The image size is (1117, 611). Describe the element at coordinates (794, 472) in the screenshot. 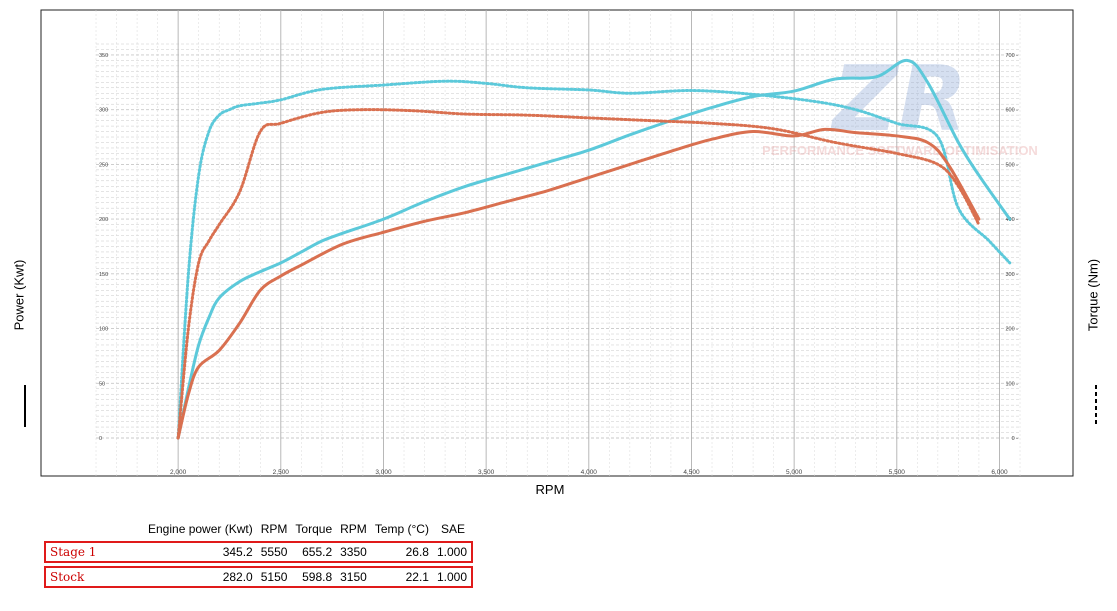

I see `x-tick-label: 5,000` at that location.